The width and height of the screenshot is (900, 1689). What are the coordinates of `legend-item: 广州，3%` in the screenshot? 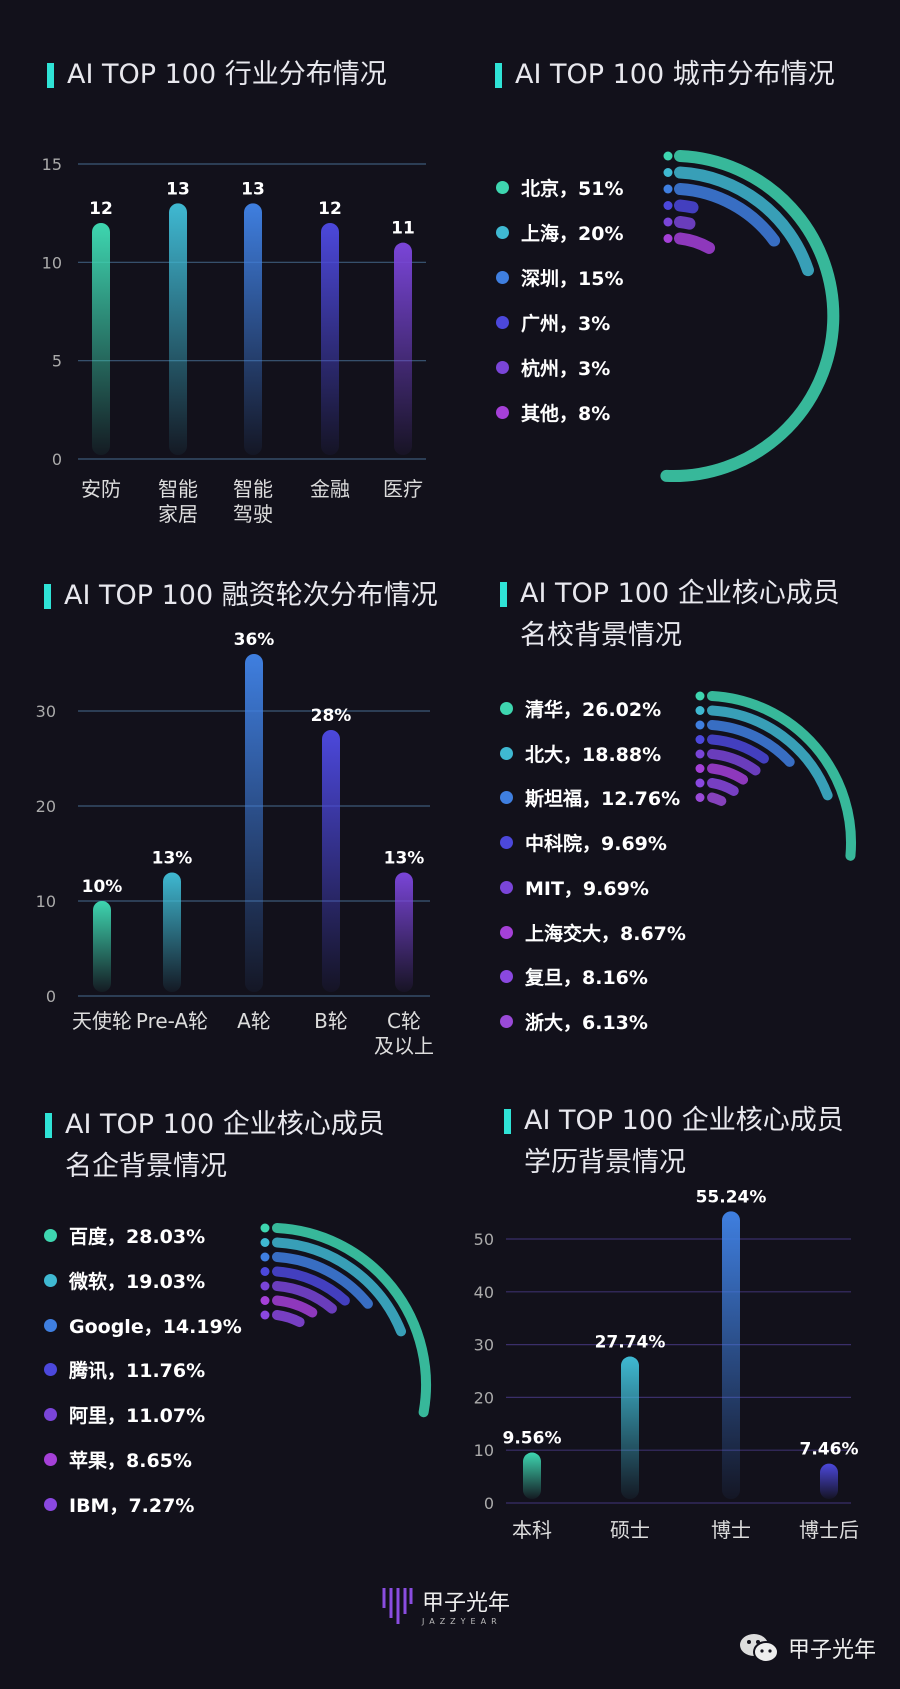 It's located at (553, 322).